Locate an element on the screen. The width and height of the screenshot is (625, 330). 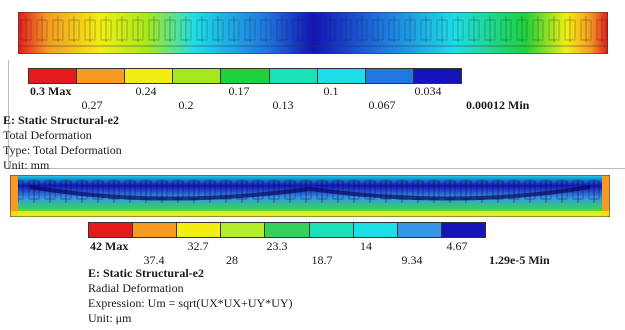
legend-tick: 0.24 is located at coordinates (146, 91).